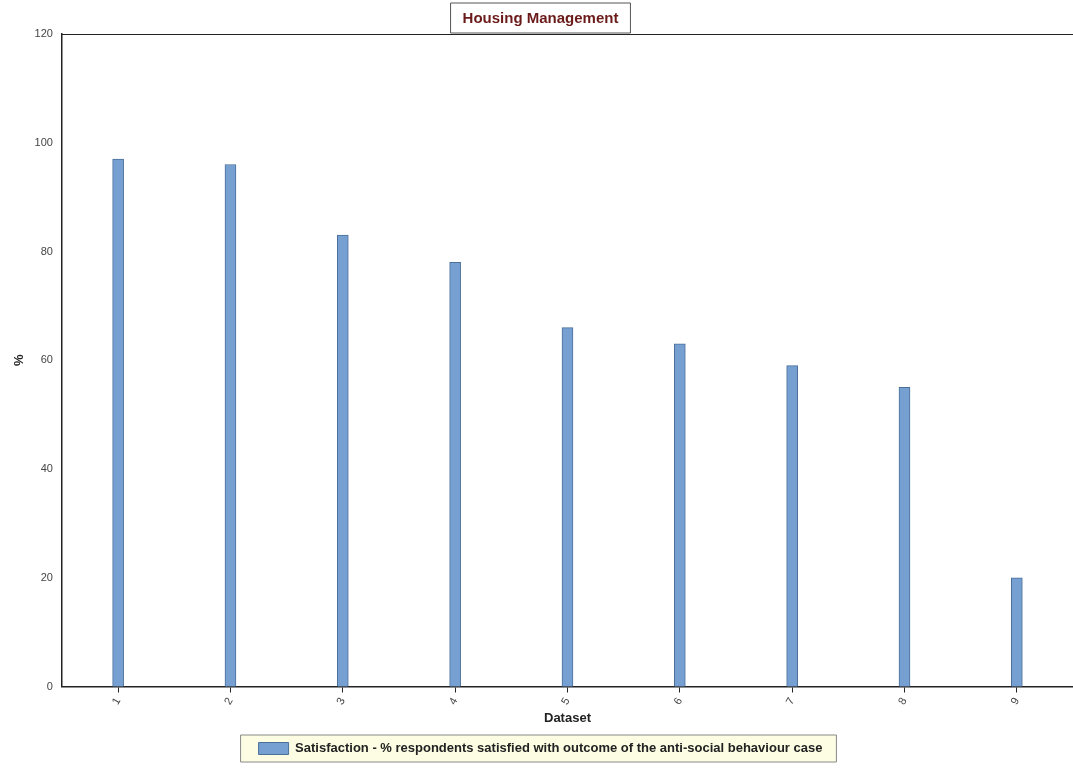  What do you see at coordinates (902, 701) in the screenshot?
I see `x-tick-label: 8` at bounding box center [902, 701].